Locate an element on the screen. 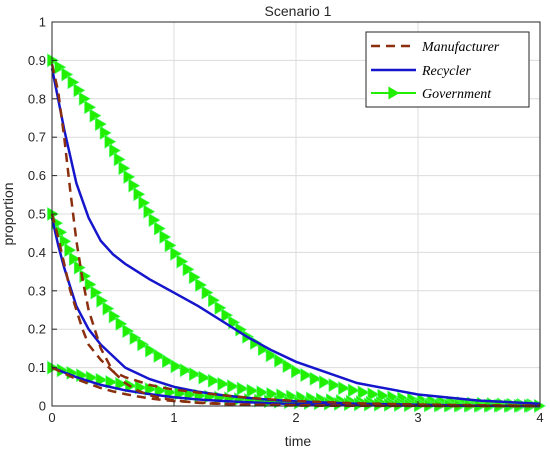 The width and height of the screenshot is (550, 455). legend-marker-government is located at coordinates (394, 93).